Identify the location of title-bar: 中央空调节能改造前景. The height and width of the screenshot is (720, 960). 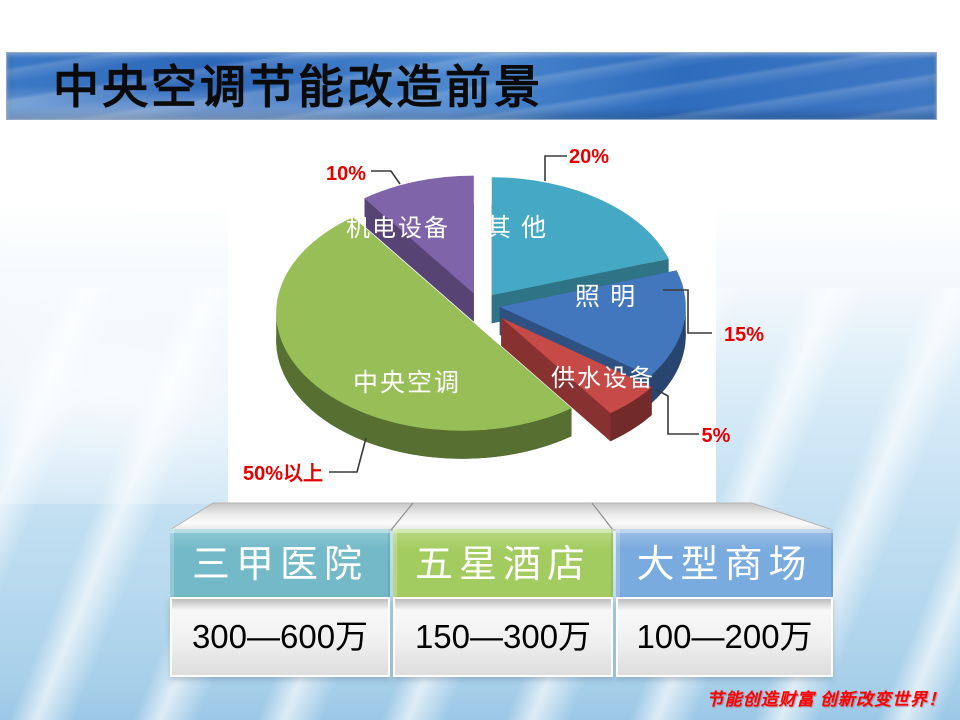
(471, 86).